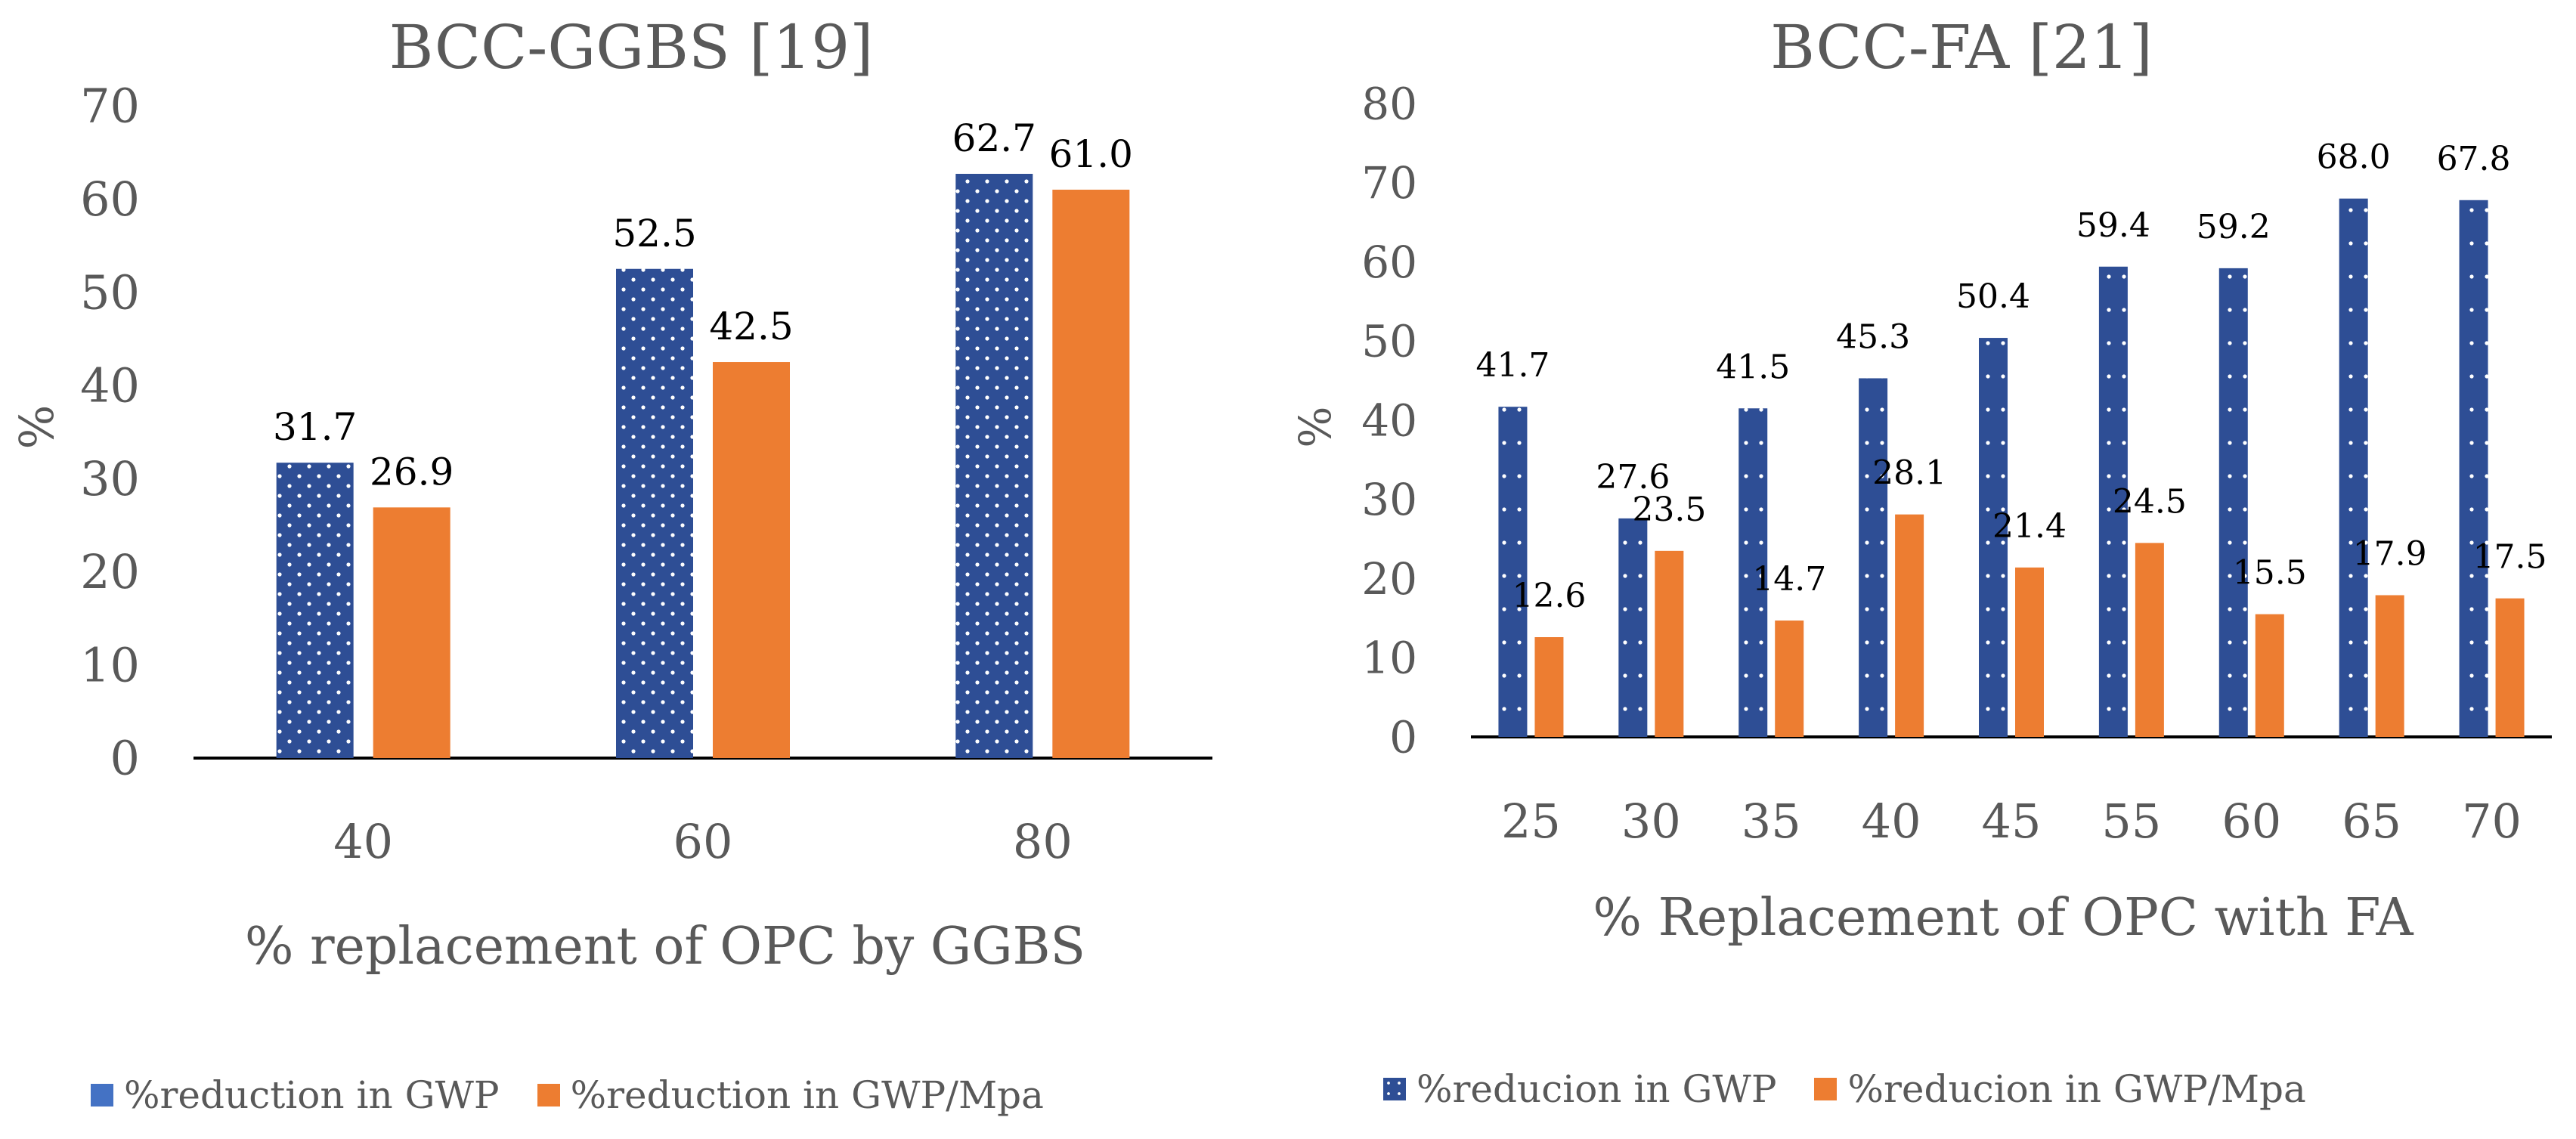 The width and height of the screenshot is (2576, 1139). What do you see at coordinates (2354, 157) in the screenshot?
I see `data-label: 68.0` at bounding box center [2354, 157].